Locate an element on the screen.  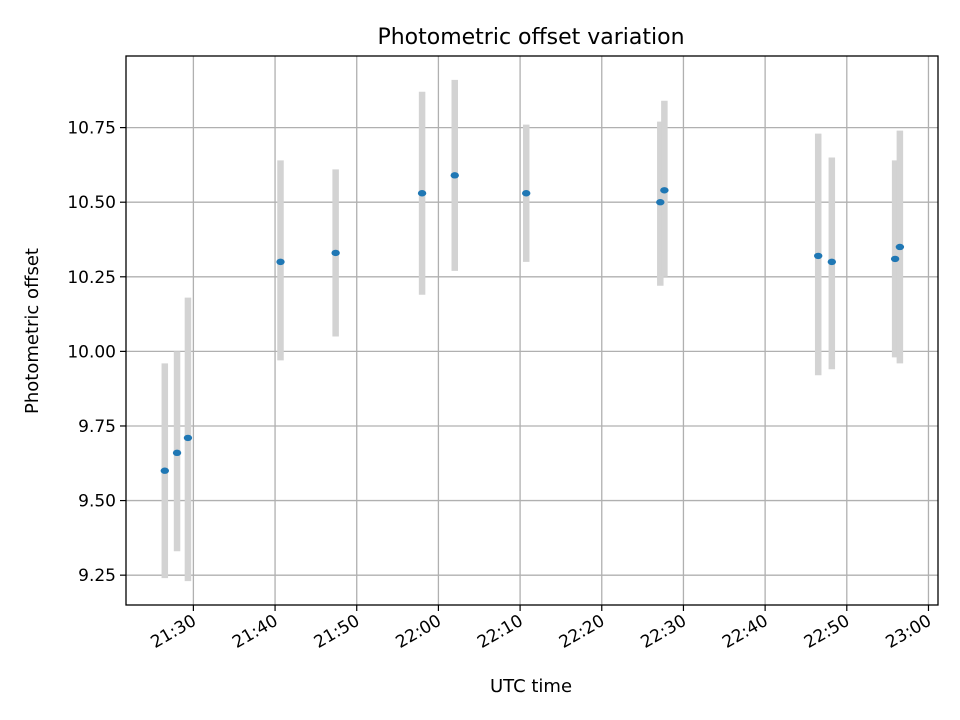
y-tick-label: 10.75 is located at coordinates (91, 129).